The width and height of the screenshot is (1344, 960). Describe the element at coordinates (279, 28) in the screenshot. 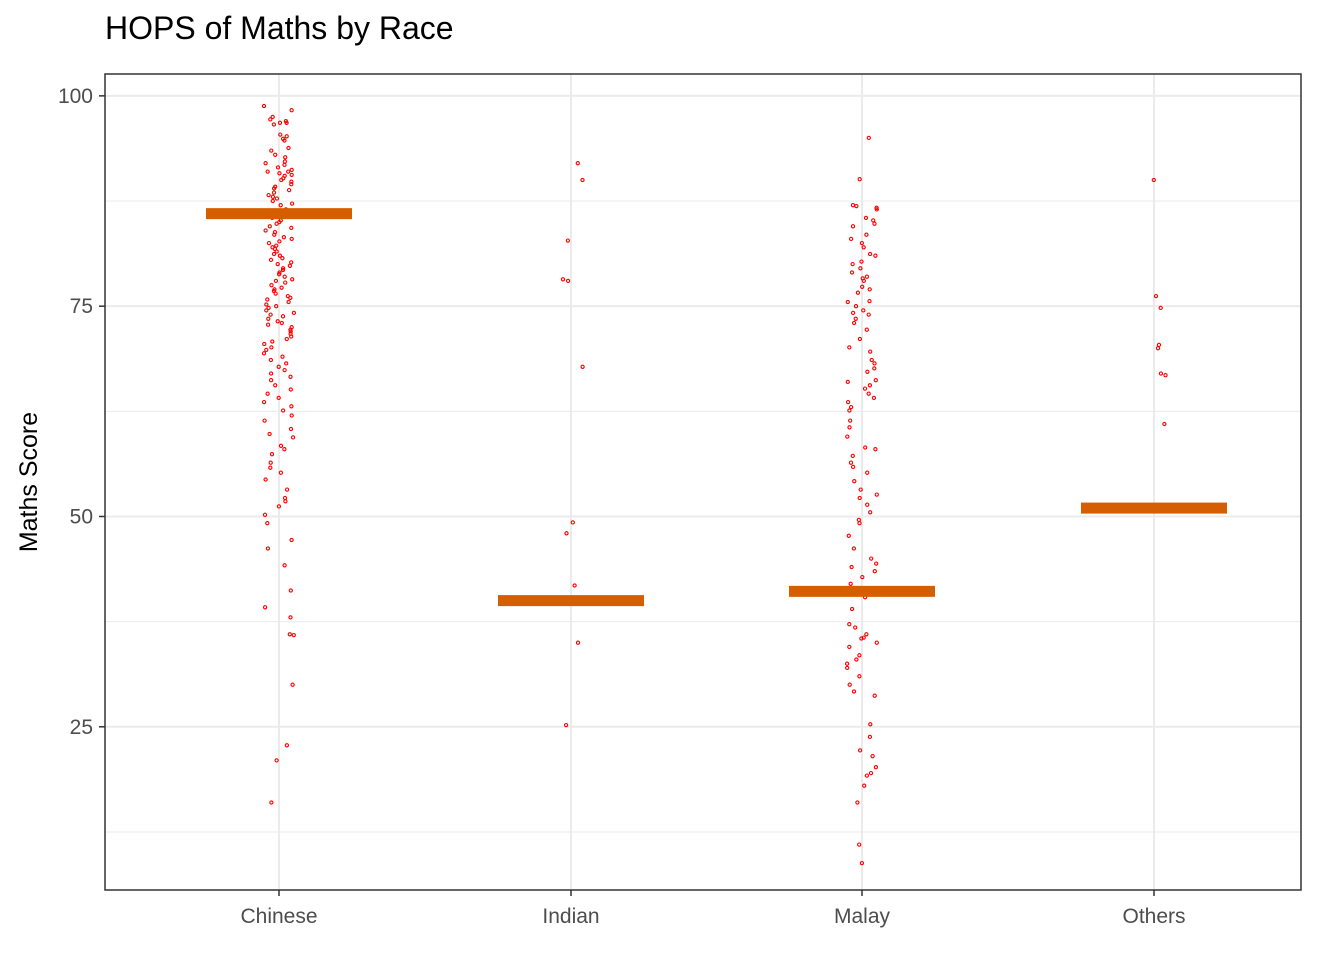

I see `chart-title: HOPS of Maths by Race` at that location.